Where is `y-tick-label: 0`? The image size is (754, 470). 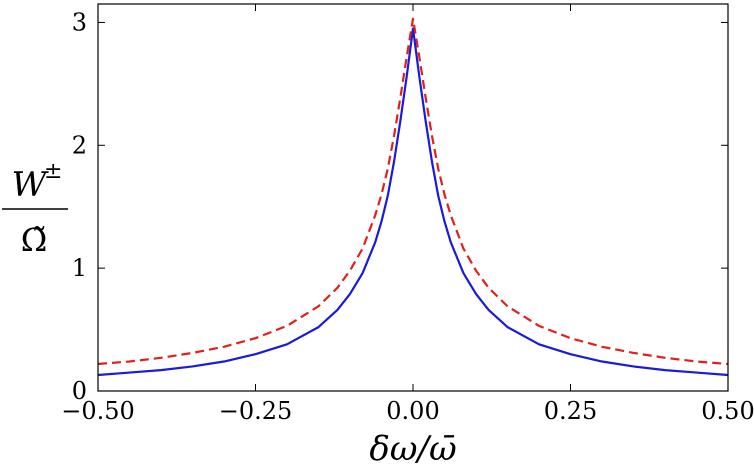 y-tick-label: 0 is located at coordinates (79, 391).